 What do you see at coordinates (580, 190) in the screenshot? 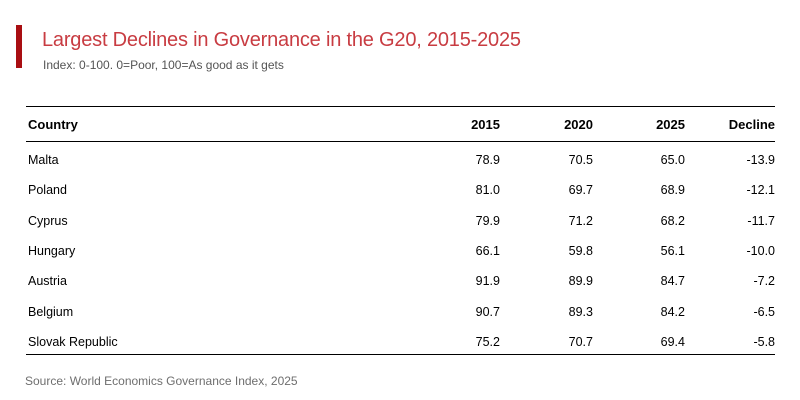
I see `cell-2020: 69.7` at bounding box center [580, 190].